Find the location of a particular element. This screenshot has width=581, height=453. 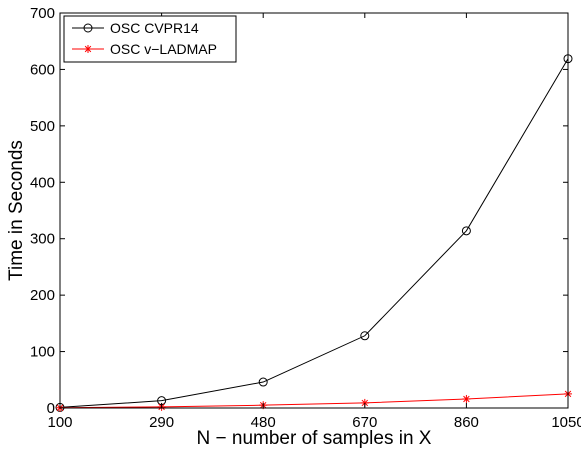

x-tick-label: 290 is located at coordinates (161, 422).